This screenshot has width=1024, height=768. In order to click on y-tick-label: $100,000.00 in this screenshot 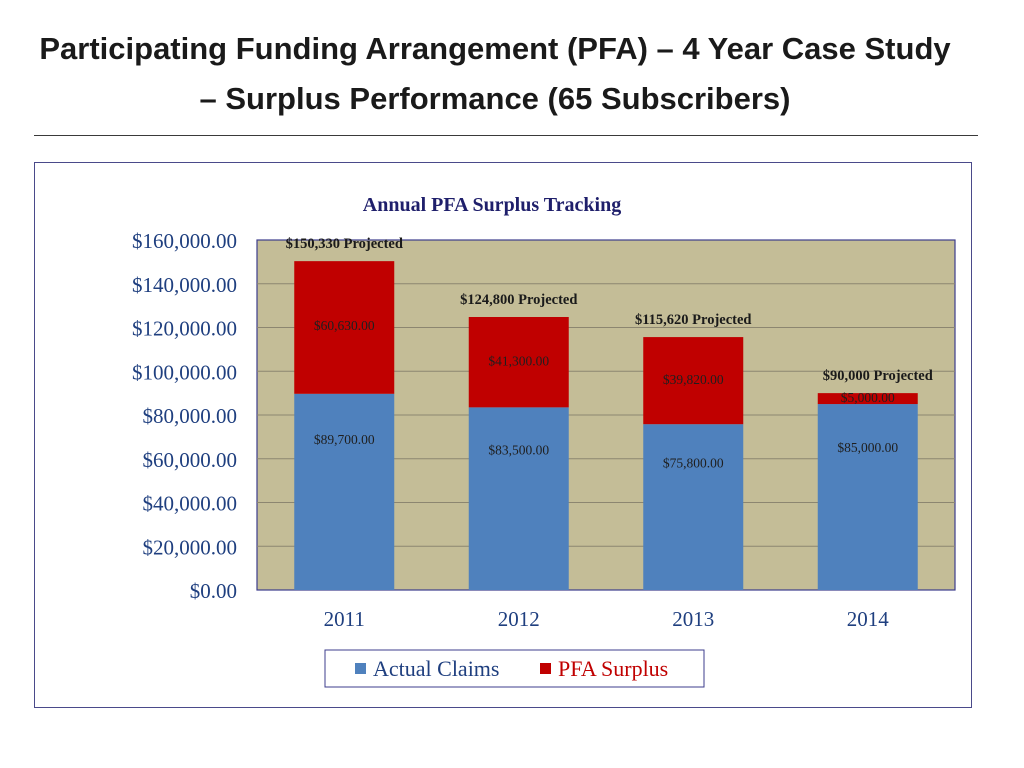, I will do `click(184, 372)`.